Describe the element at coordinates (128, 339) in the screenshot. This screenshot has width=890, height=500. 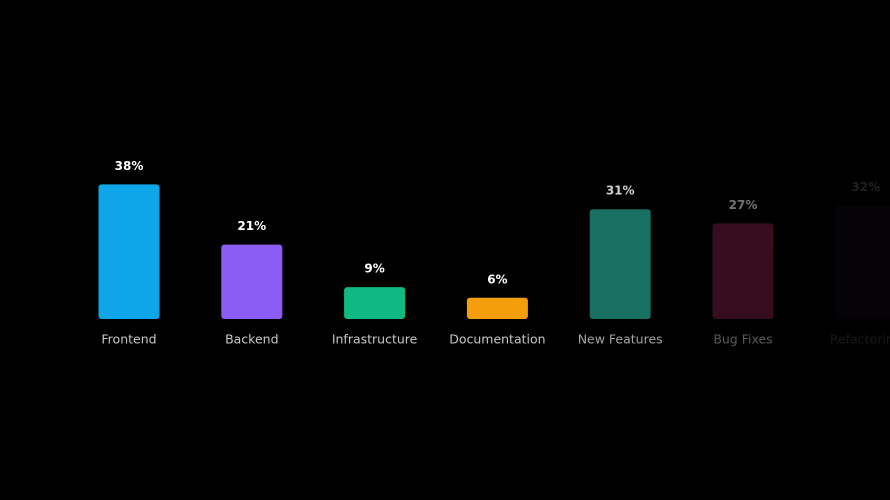
I see `x-tick-label: Frontend` at that location.